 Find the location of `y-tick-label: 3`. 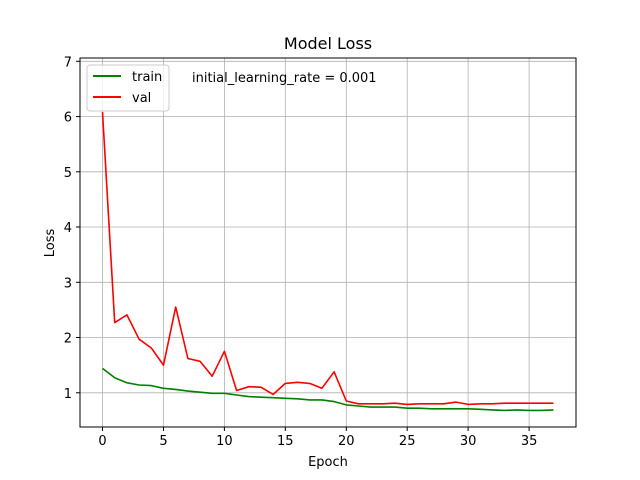

y-tick-label: 3 is located at coordinates (68, 283).